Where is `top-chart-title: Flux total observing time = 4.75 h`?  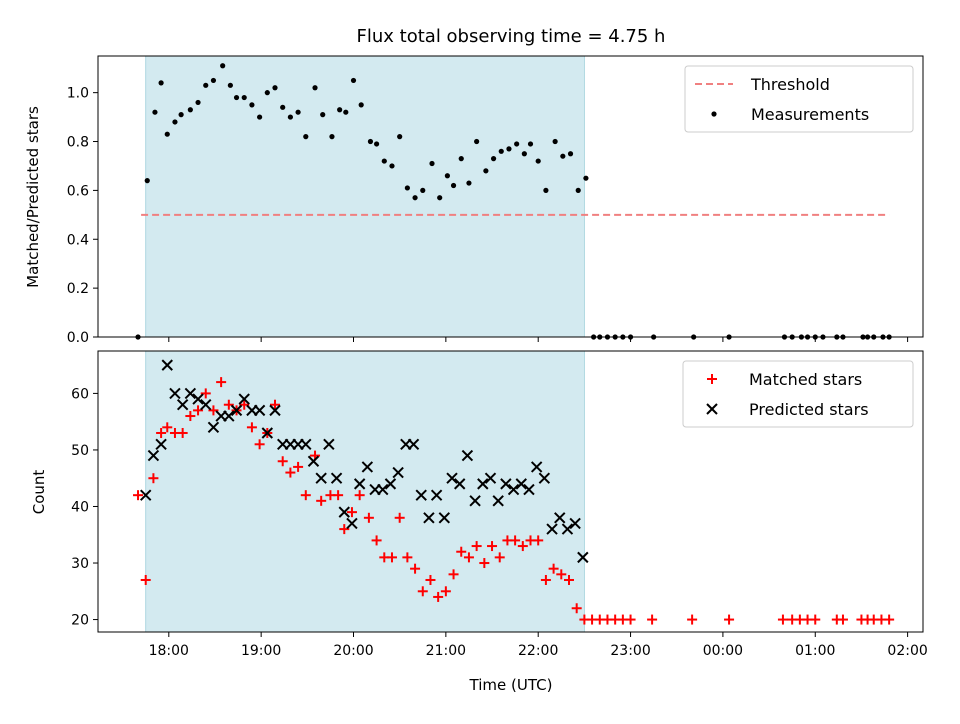
top-chart-title: Flux total observing time = 4.75 h is located at coordinates (511, 36).